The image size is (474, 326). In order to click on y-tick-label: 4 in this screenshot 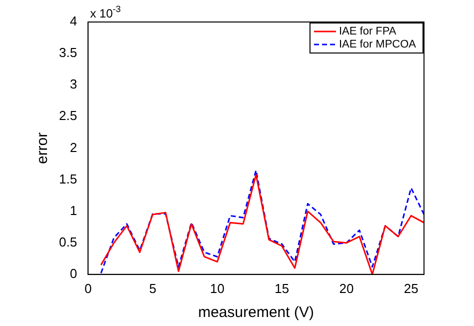, I will do `click(74, 21)`.